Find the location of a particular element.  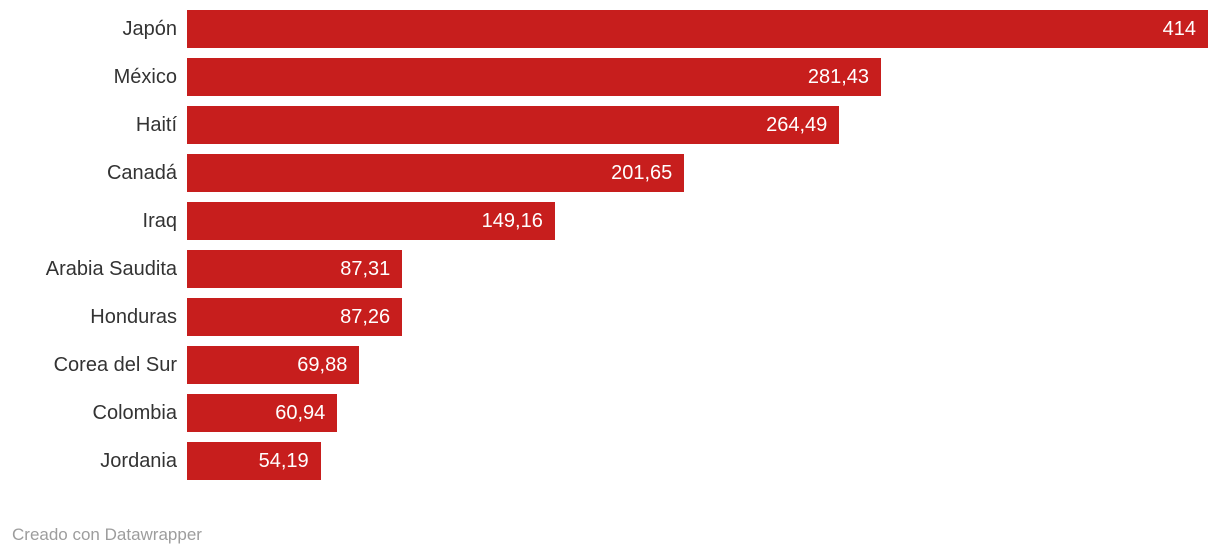

bar-track: 60,94 is located at coordinates (697, 413).